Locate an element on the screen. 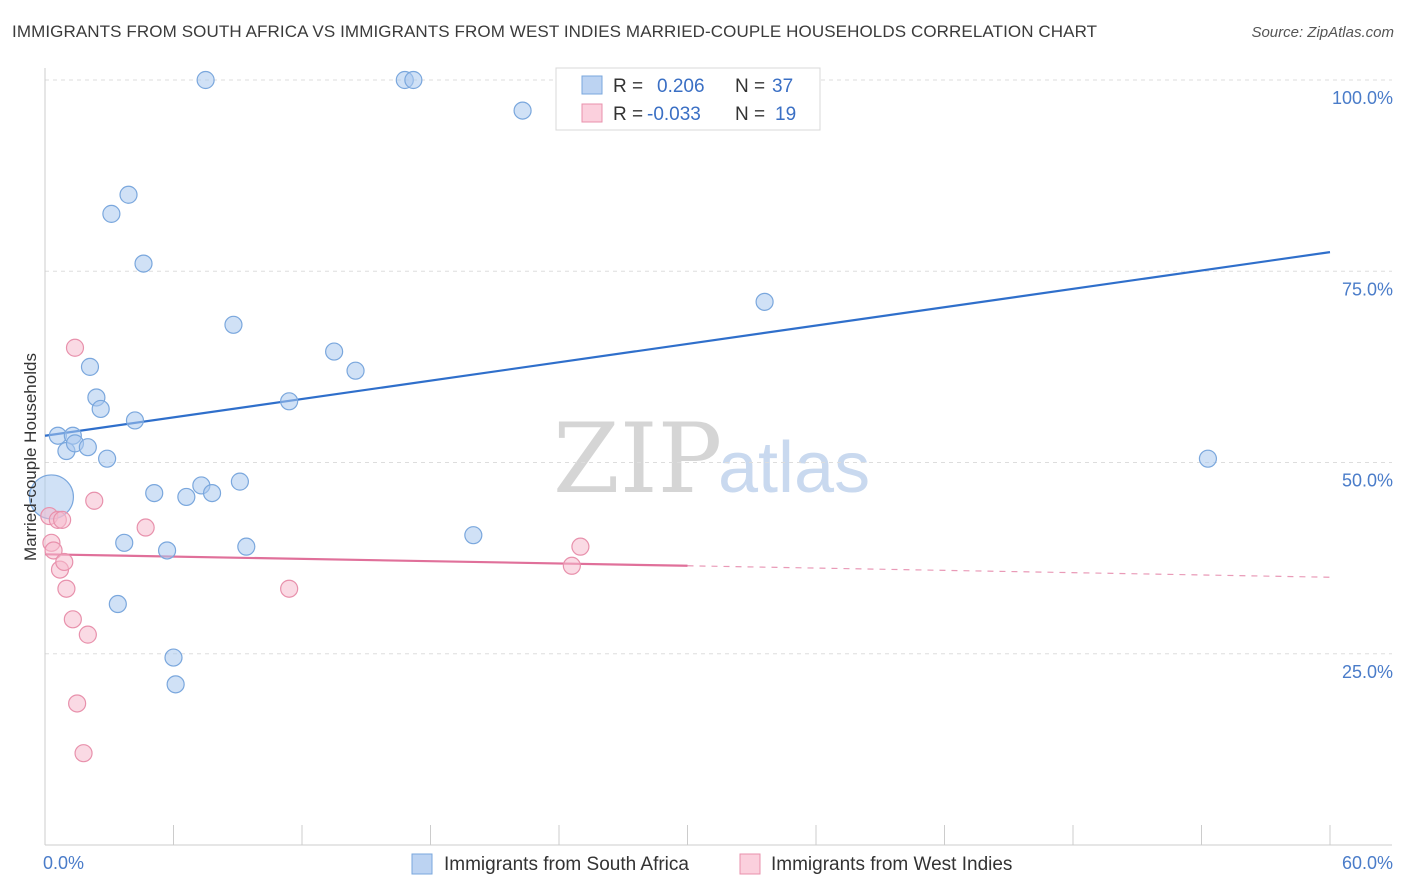 Image resolution: width=1406 pixels, height=892 pixels. x-tick-label-min: 0.0% is located at coordinates (63, 863).